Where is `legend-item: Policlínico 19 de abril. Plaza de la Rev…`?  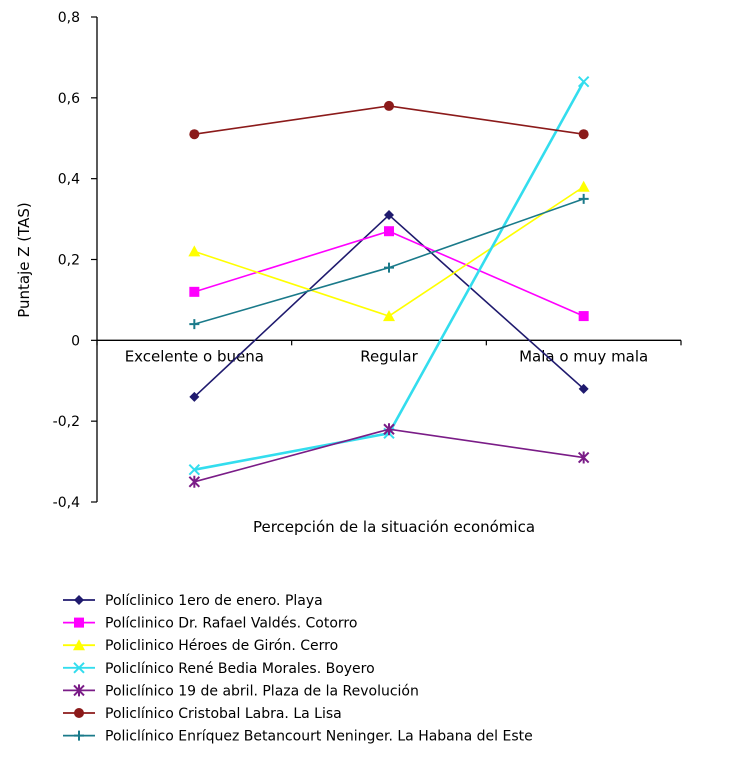 legend-item: Policlínico 19 de abril. Plaza de la Rev… is located at coordinates (241, 691).